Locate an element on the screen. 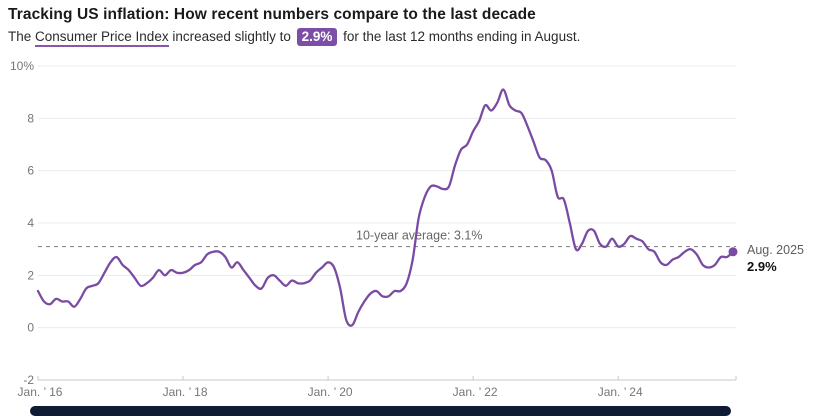  cpi-value-badge: 2.9% is located at coordinates (317, 37).